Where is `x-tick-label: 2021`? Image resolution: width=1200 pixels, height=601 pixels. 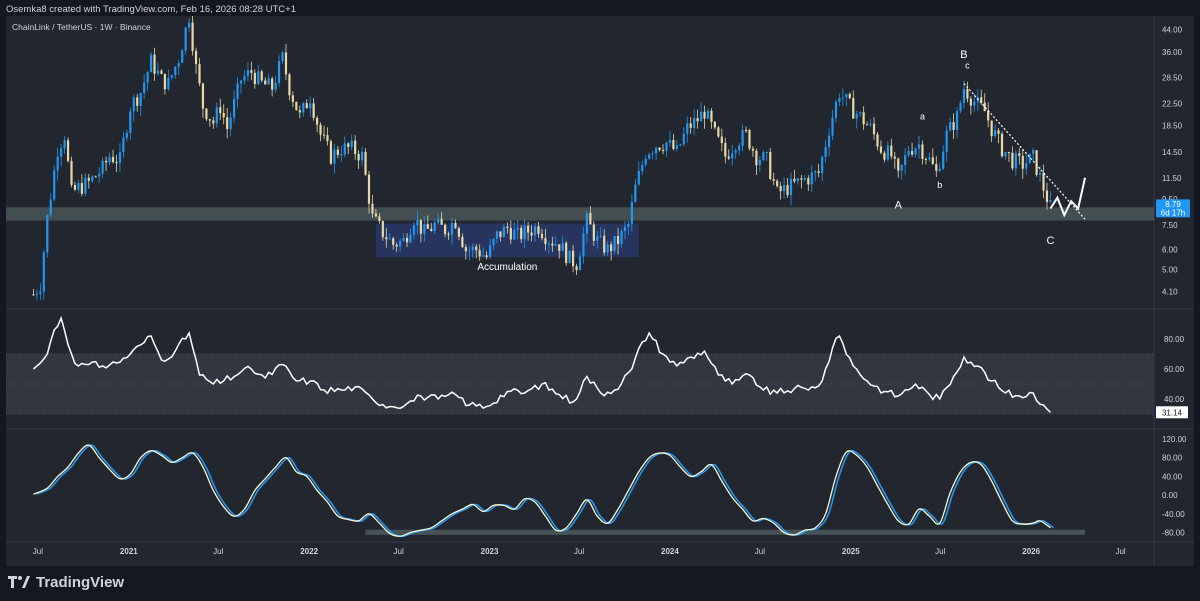 x-tick-label: 2021 is located at coordinates (129, 551).